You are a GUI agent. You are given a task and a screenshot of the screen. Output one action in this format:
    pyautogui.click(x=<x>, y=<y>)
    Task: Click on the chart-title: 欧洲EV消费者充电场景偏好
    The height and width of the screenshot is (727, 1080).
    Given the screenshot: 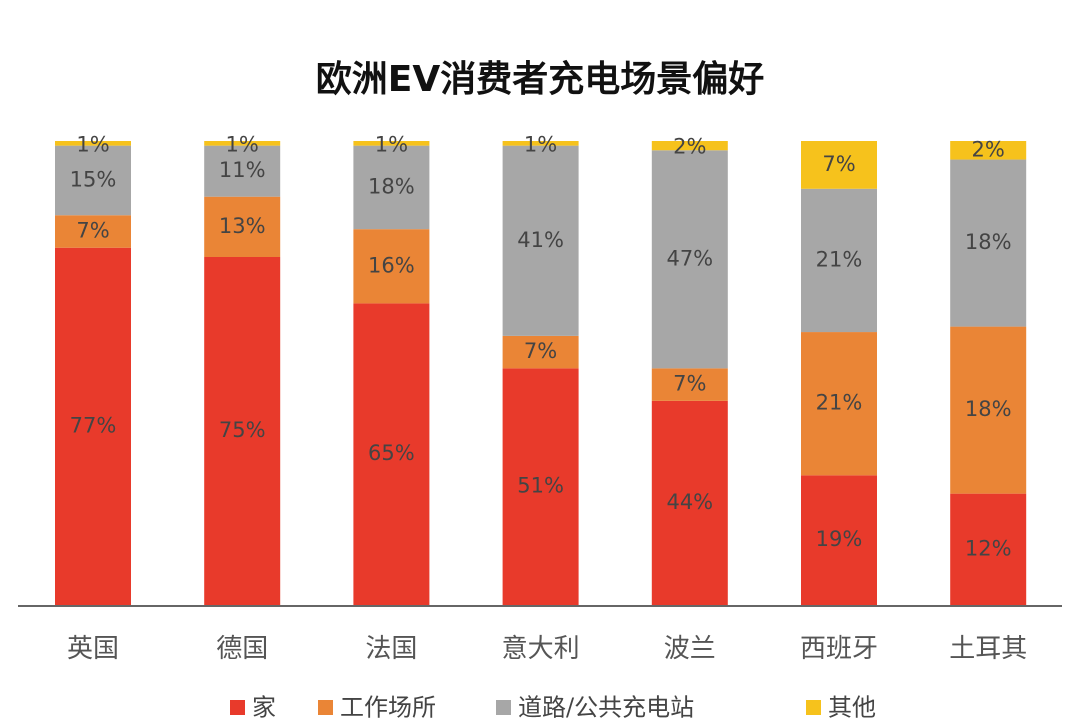 What is the action you would take?
    pyautogui.click(x=540, y=79)
    